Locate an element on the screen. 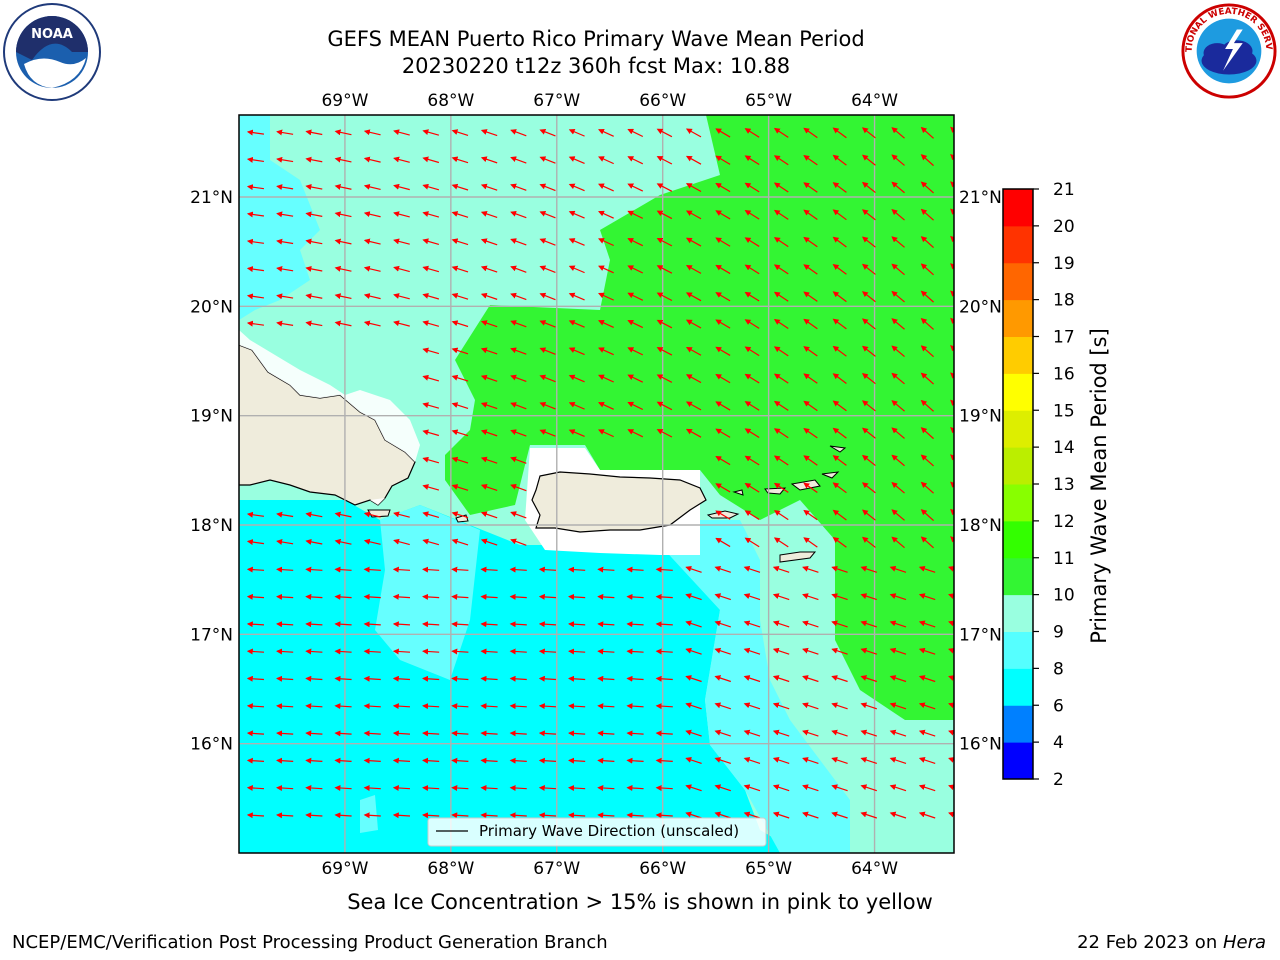 The width and height of the screenshot is (1280, 960). right-lat-tick-label: 20°N is located at coordinates (980, 307).